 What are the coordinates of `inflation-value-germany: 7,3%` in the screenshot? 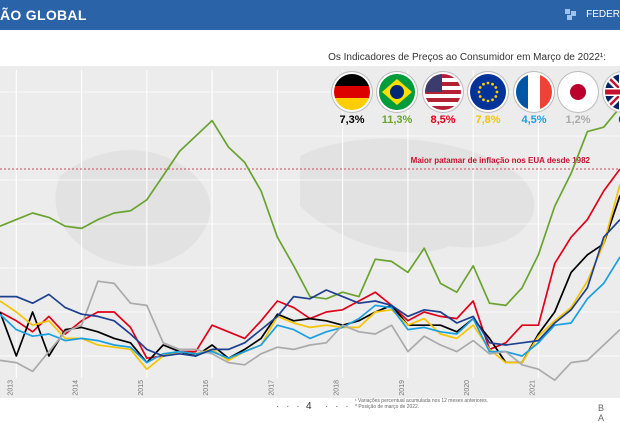 It's located at (352, 120).